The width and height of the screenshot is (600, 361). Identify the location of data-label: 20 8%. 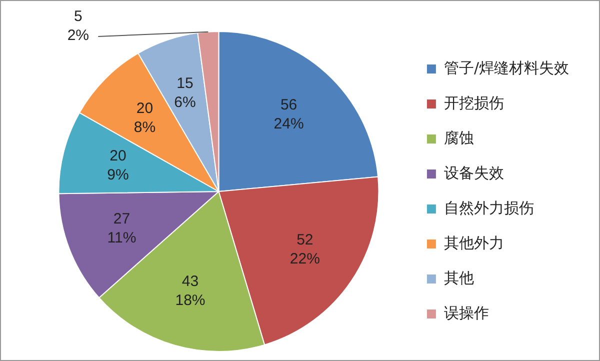
(145, 118).